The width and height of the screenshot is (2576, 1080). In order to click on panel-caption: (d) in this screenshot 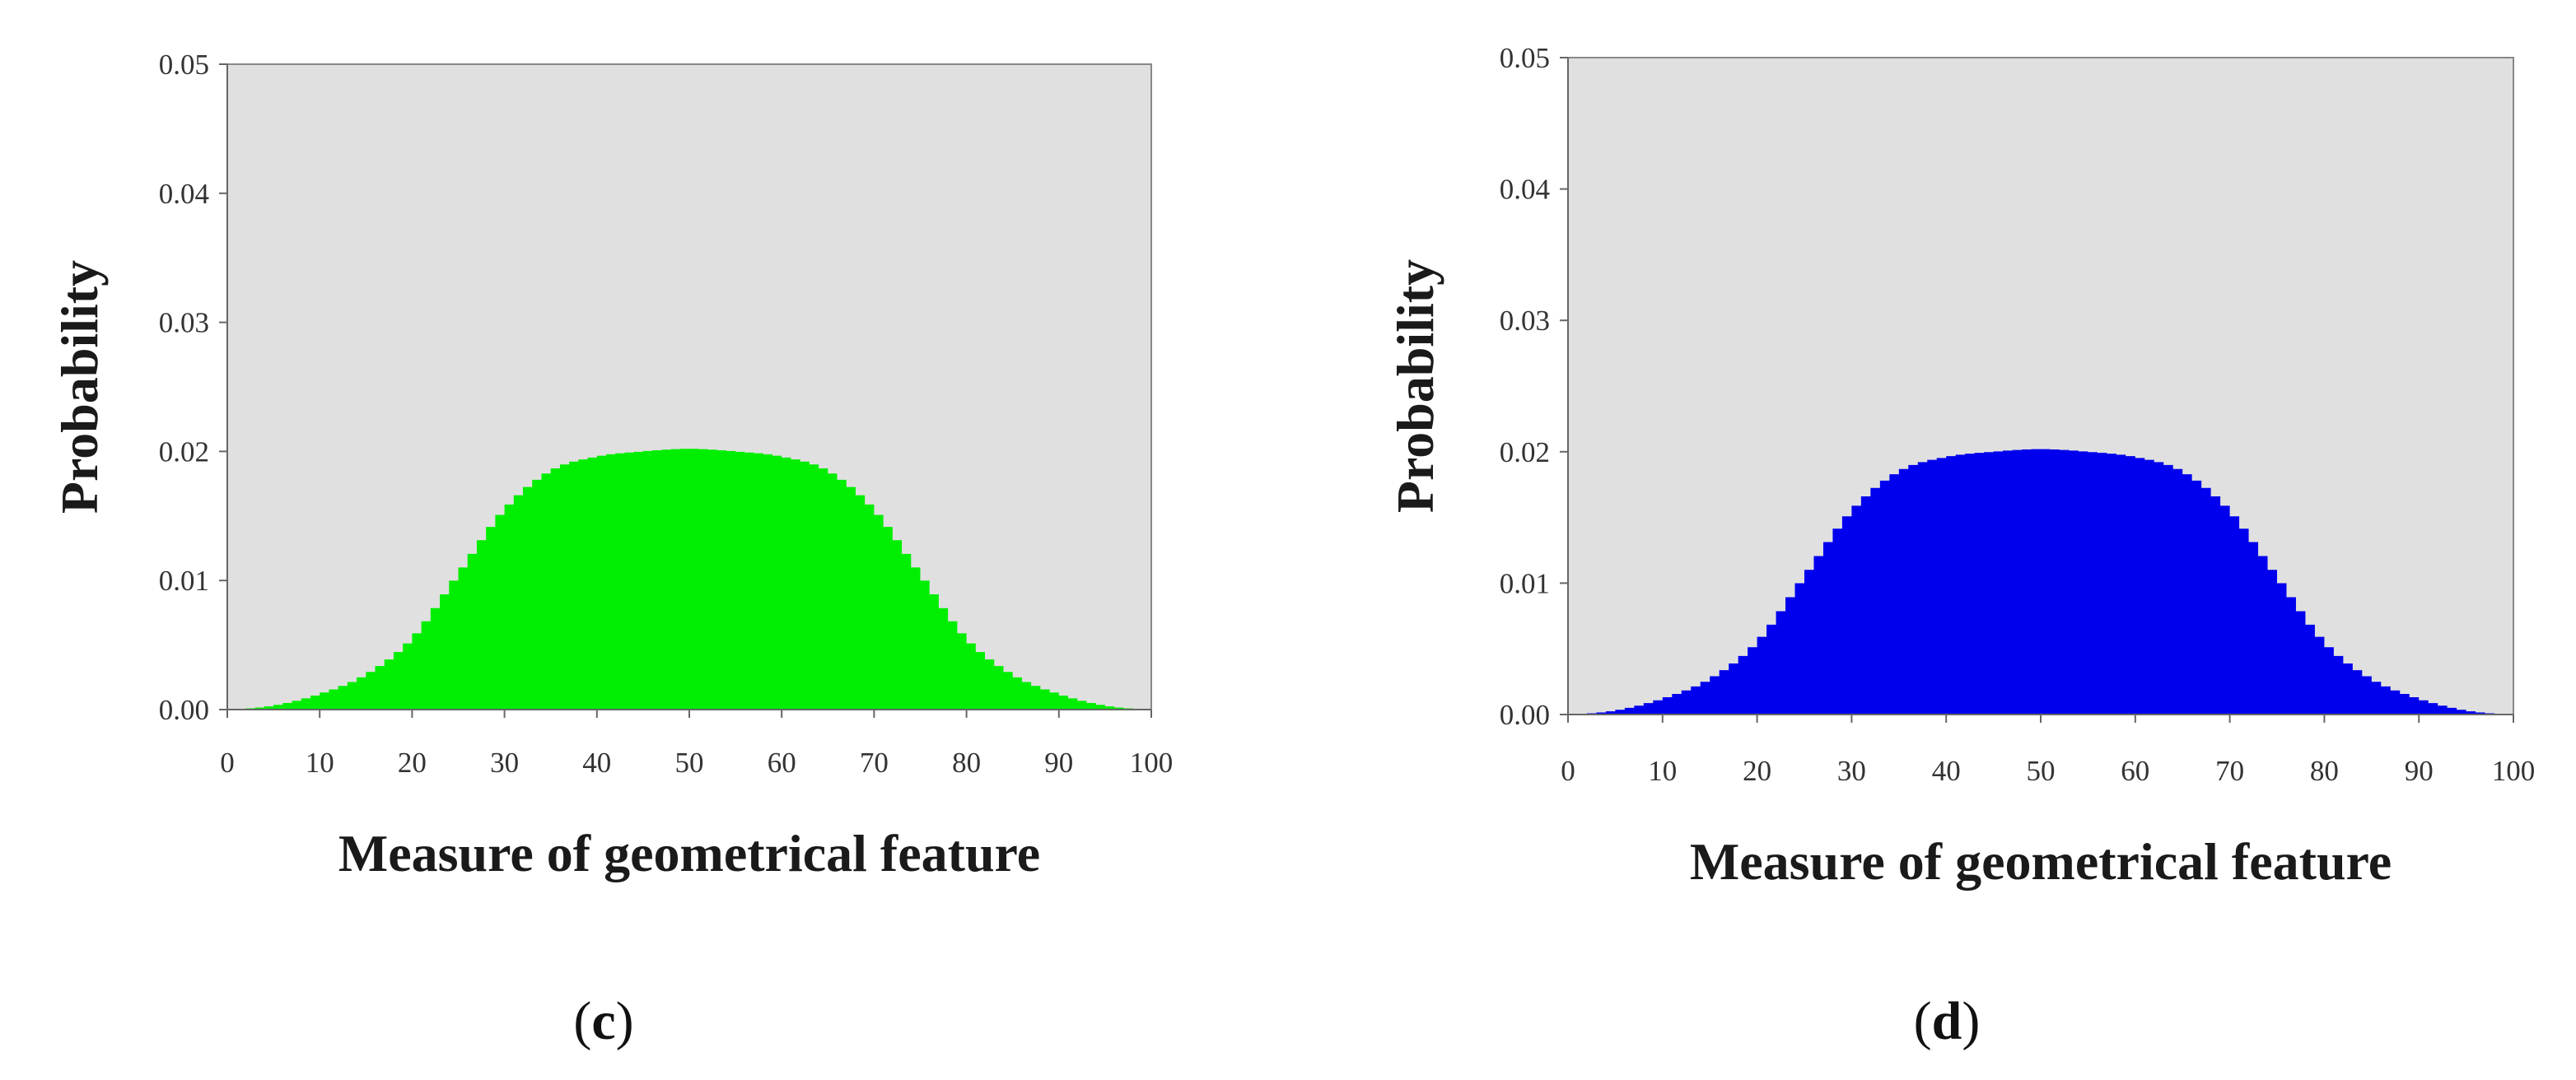, I will do `click(1947, 1021)`.